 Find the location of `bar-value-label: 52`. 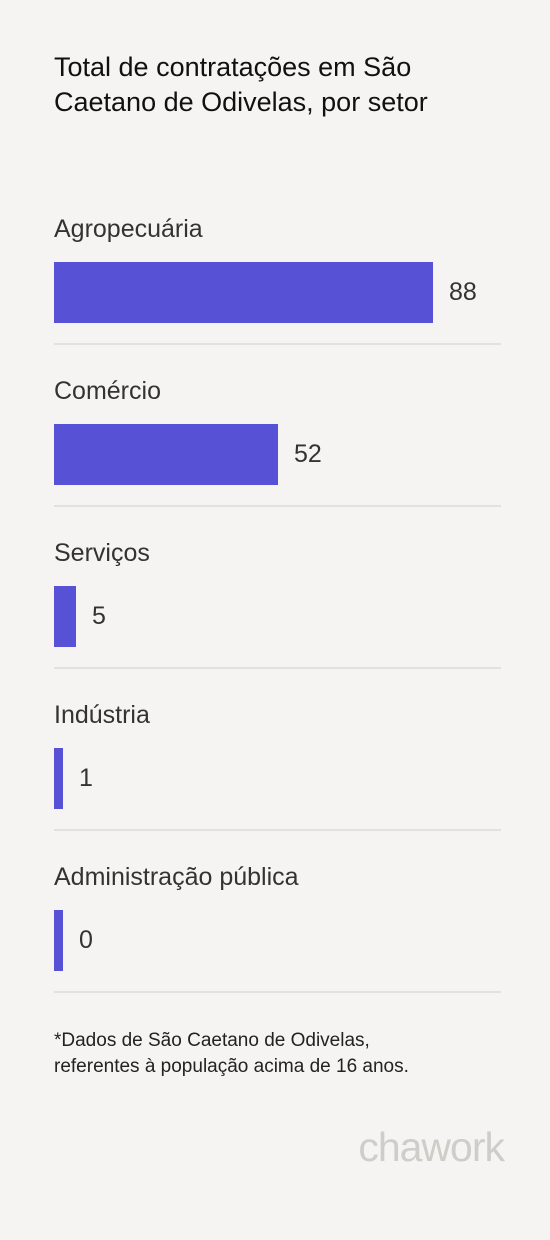

bar-value-label: 52 is located at coordinates (308, 454).